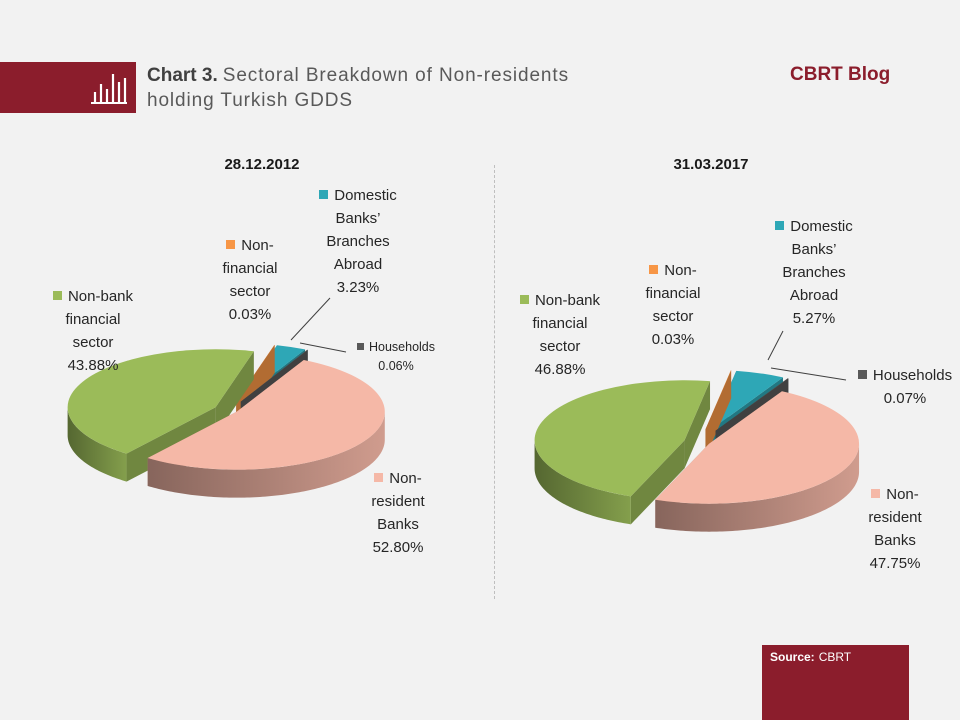 The width and height of the screenshot is (960, 720). What do you see at coordinates (835, 657) in the screenshot?
I see `source-value: CBRT` at bounding box center [835, 657].